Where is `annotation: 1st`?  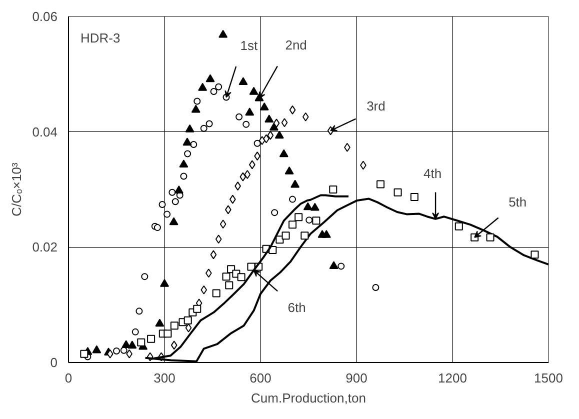
annotation: 1st is located at coordinates (249, 46).